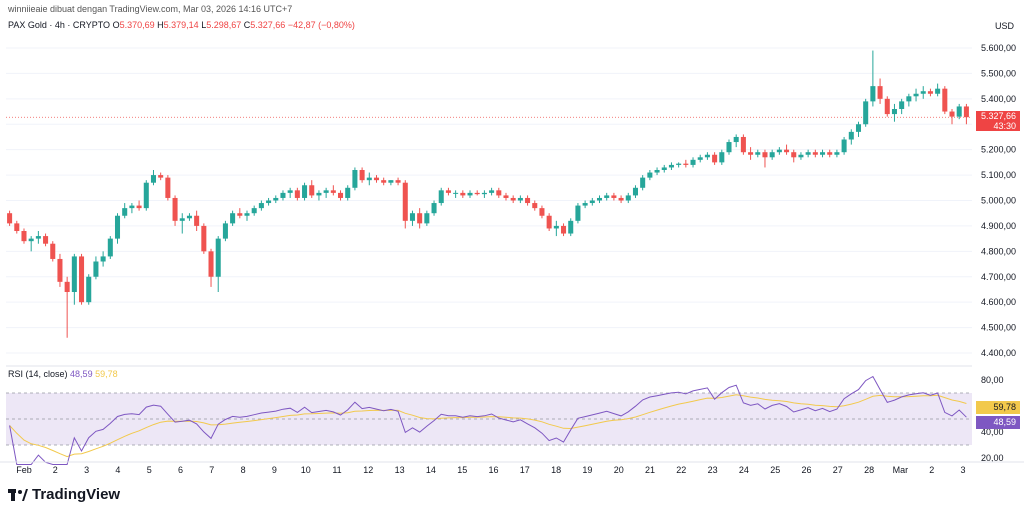 This screenshot has height=513, width=1024. I want to click on time-axis-label: 27, so click(838, 470).